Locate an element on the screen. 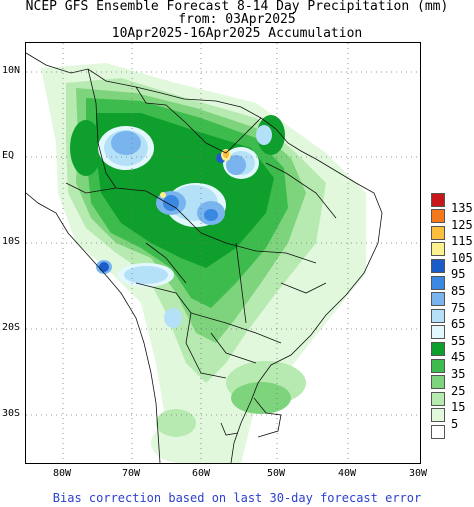 The height and width of the screenshot is (507, 474). lat-label-eq: EQ is located at coordinates (8, 155).